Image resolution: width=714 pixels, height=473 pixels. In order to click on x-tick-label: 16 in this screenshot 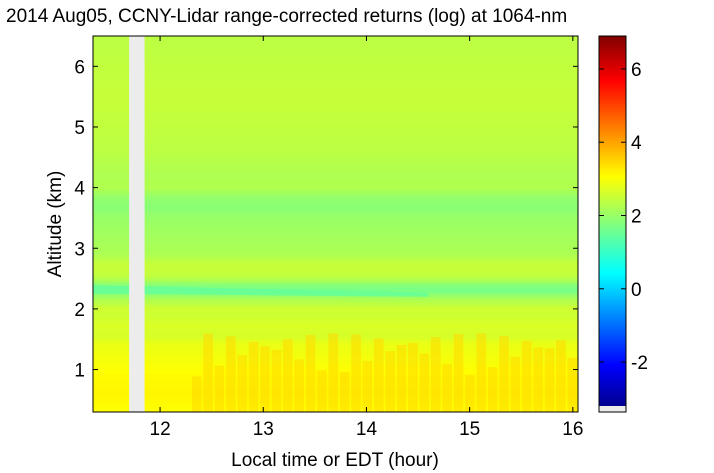, I will do `click(572, 429)`.